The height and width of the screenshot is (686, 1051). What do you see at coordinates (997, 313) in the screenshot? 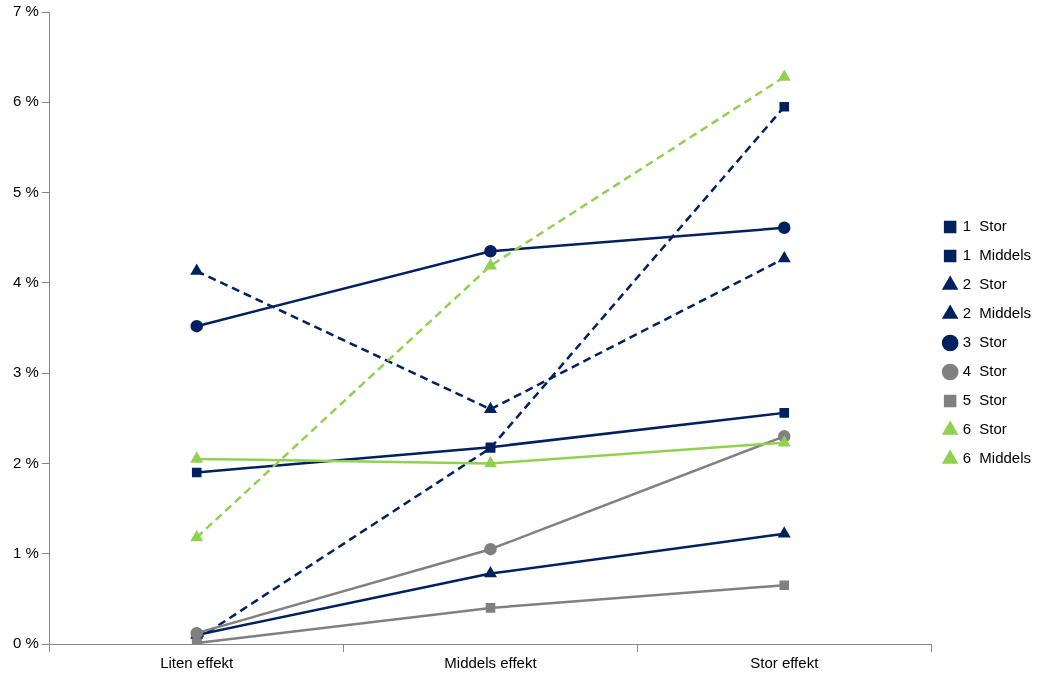
I see `legend-label: 2 Middels` at bounding box center [997, 313].